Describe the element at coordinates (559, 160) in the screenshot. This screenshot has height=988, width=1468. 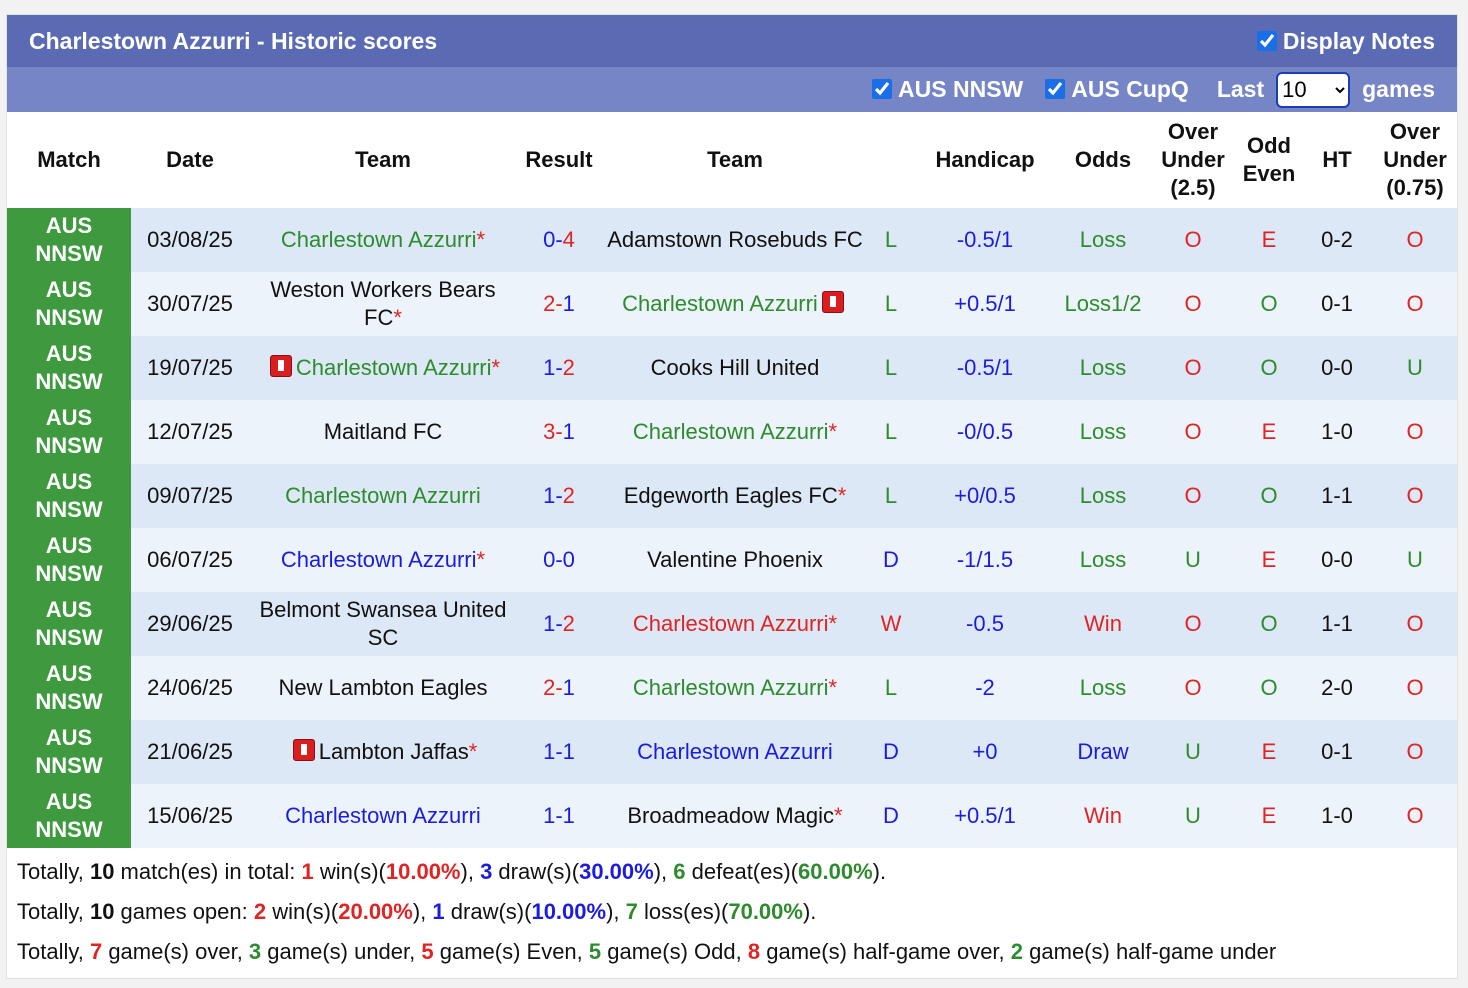
I see `column-header: Result` at that location.